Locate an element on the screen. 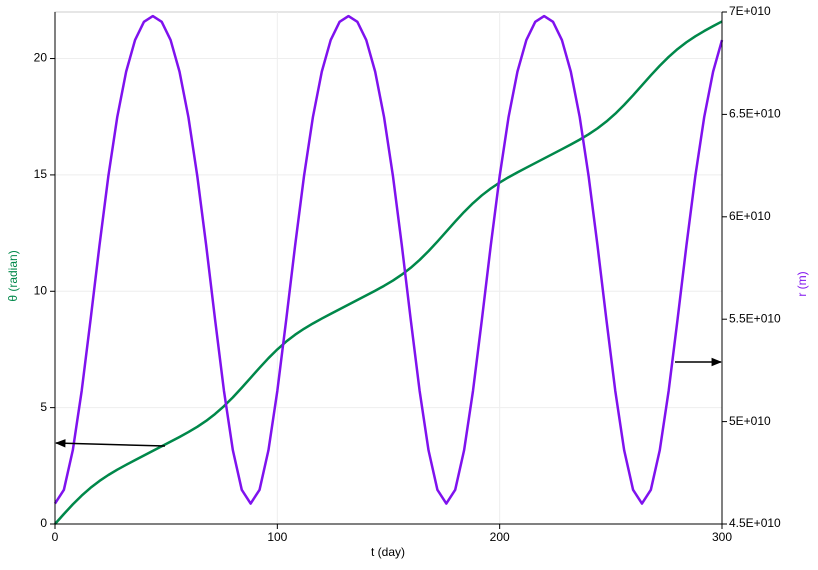 The width and height of the screenshot is (818, 570). y-axis-label: θ (radian) is located at coordinates (13, 275).